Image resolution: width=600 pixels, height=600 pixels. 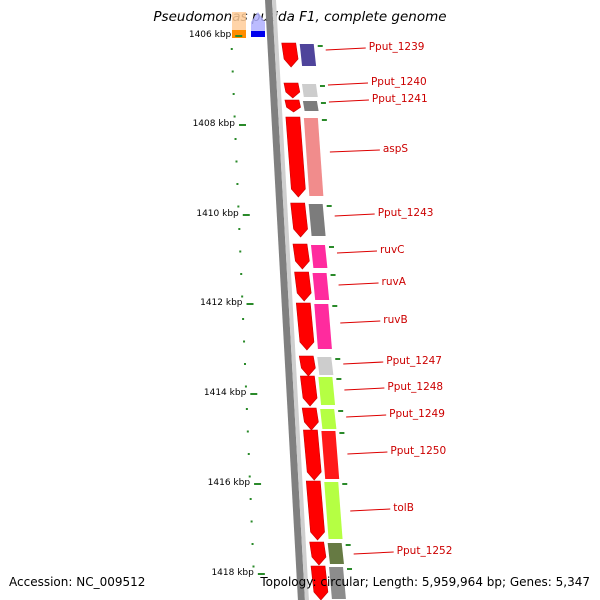 What do you see at coordinates (258, 34) in the screenshot?
I see `blue-feature-strip-icon` at bounding box center [258, 34].